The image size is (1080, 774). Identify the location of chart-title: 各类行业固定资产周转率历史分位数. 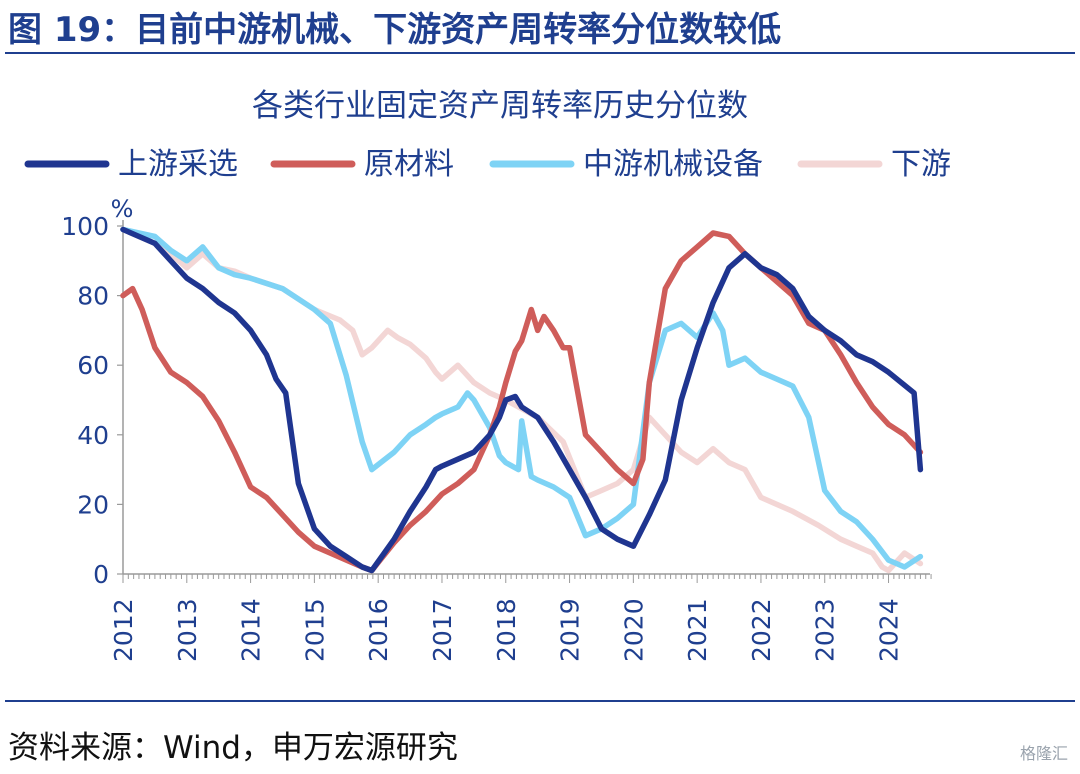
(500, 106).